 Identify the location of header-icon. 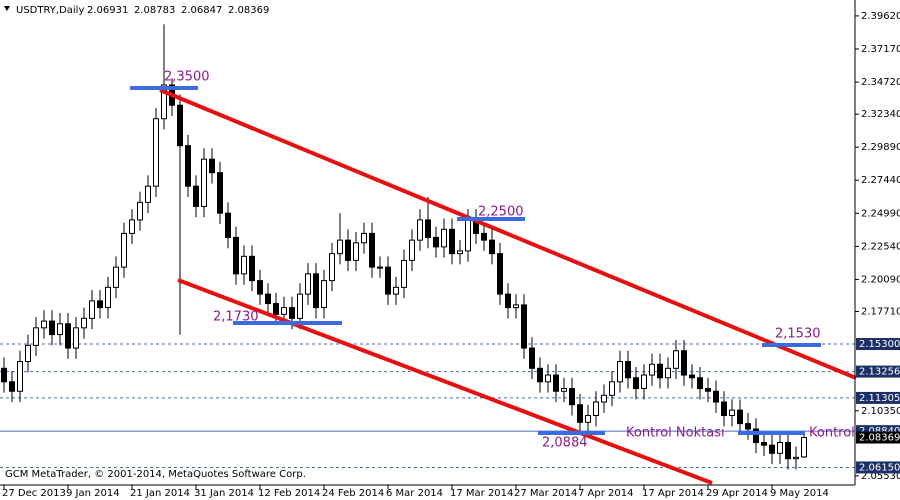
(7, 8).